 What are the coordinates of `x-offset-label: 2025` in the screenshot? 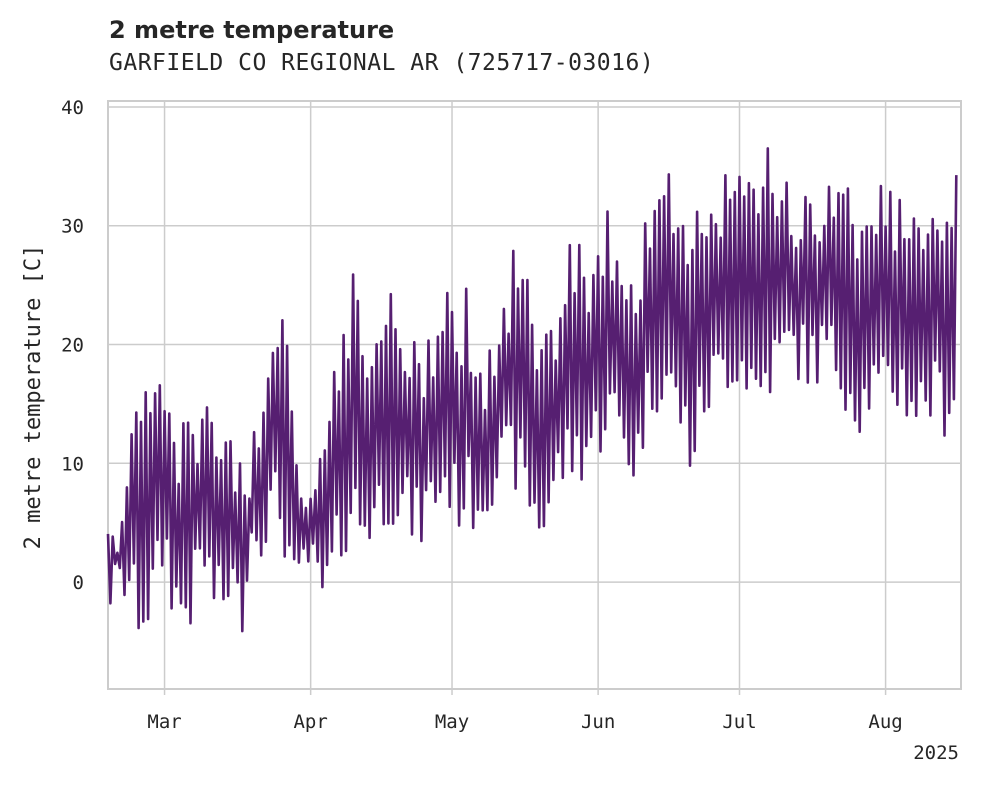 It's located at (936, 753).